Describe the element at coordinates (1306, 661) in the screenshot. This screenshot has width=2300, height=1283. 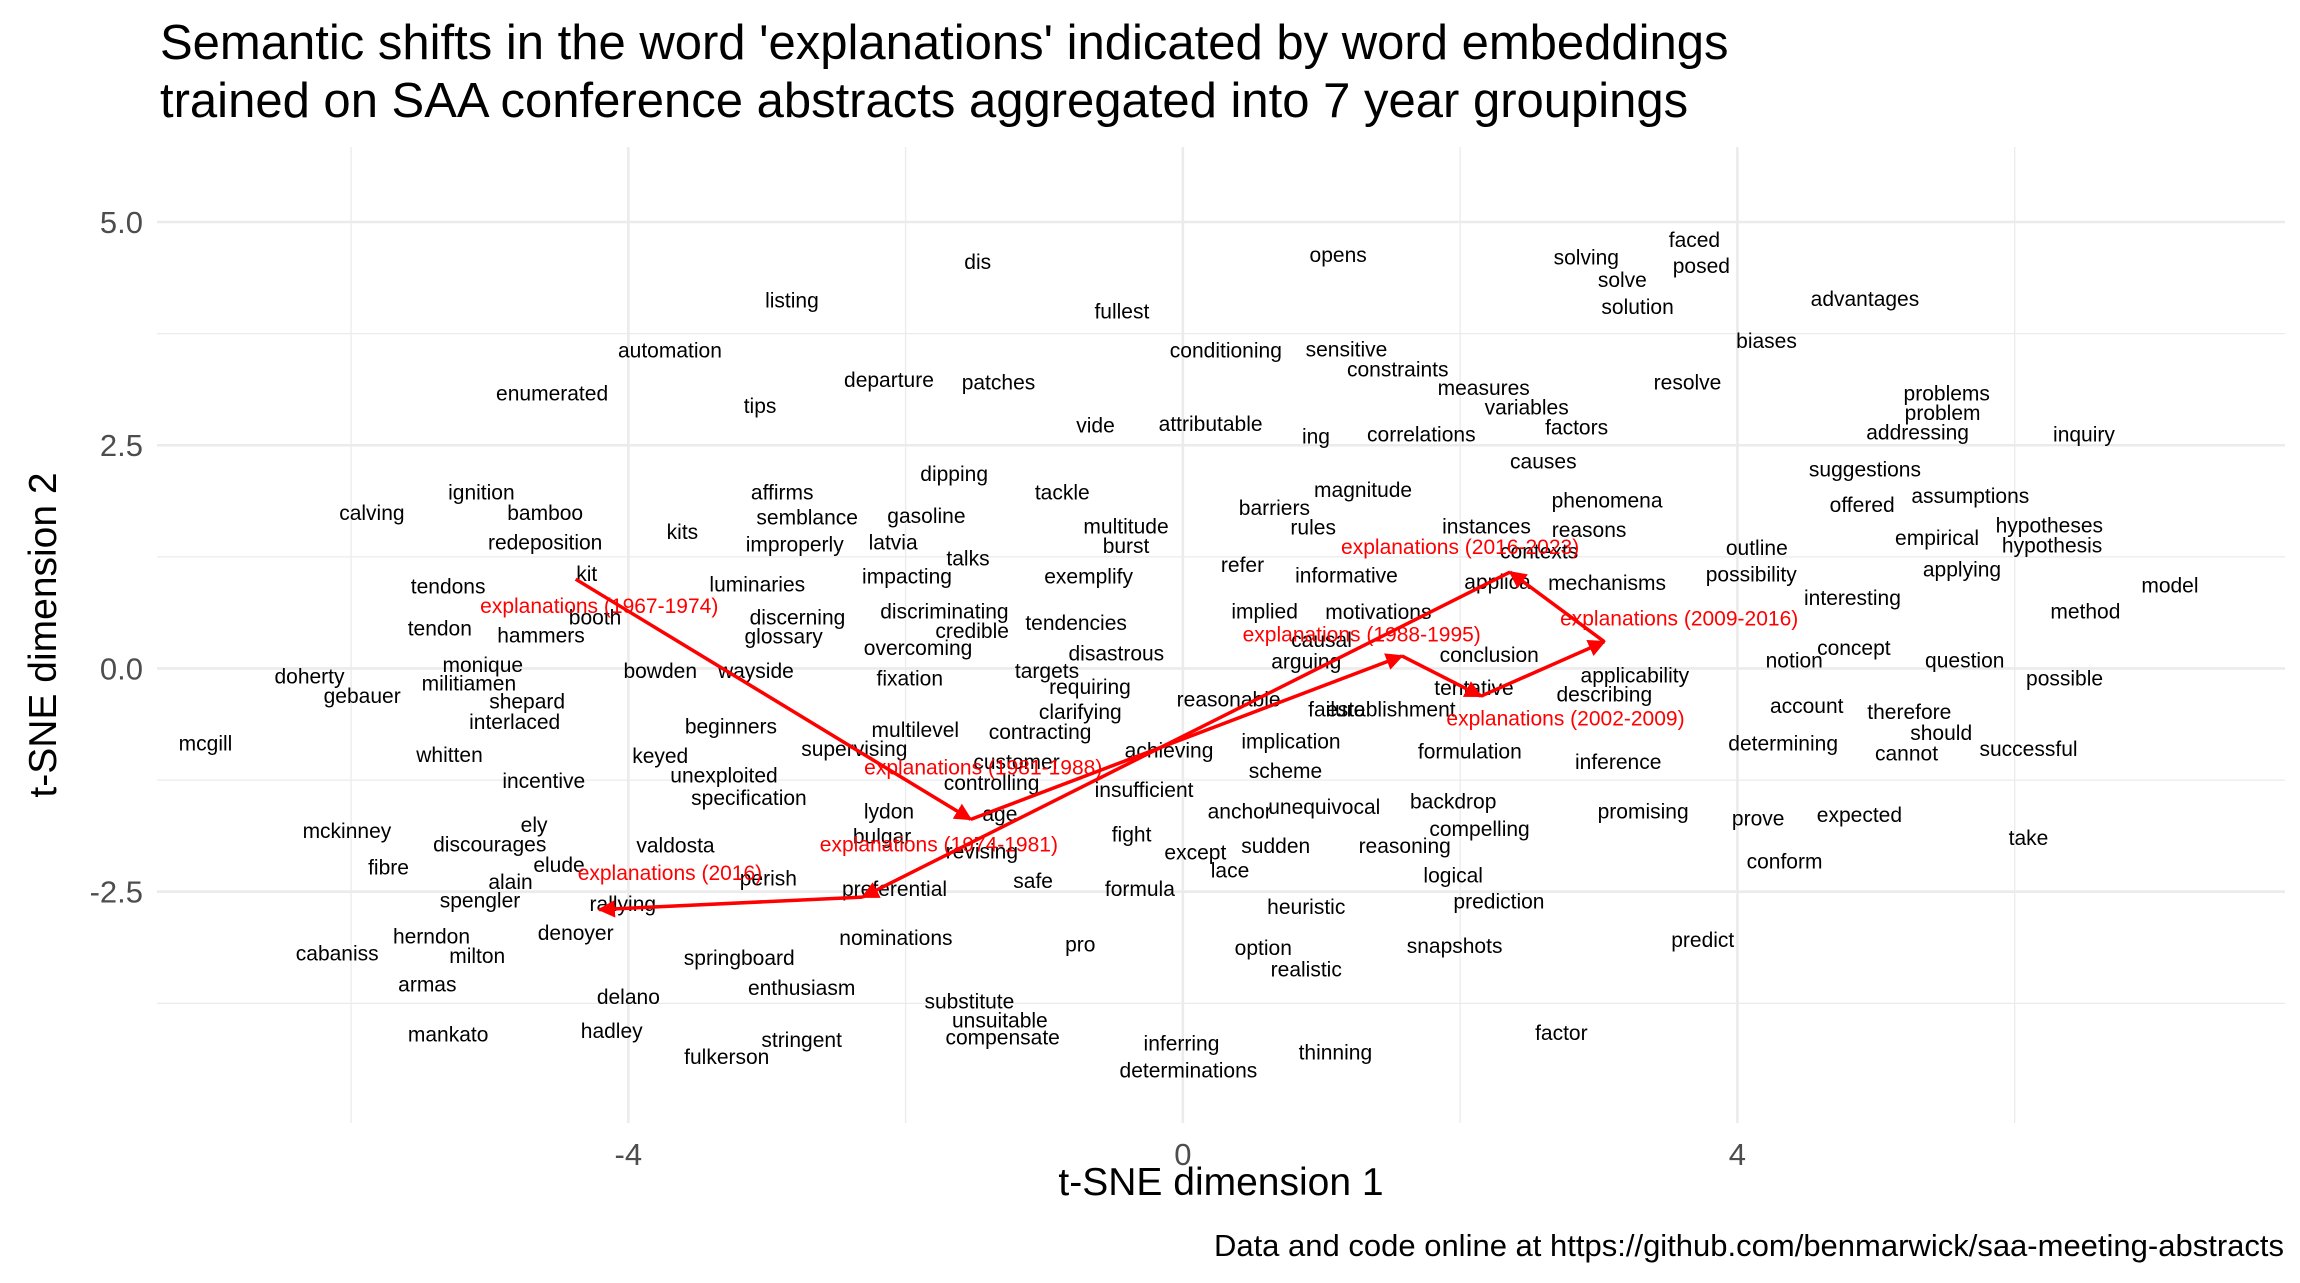
I see `word-label: arguing` at that location.